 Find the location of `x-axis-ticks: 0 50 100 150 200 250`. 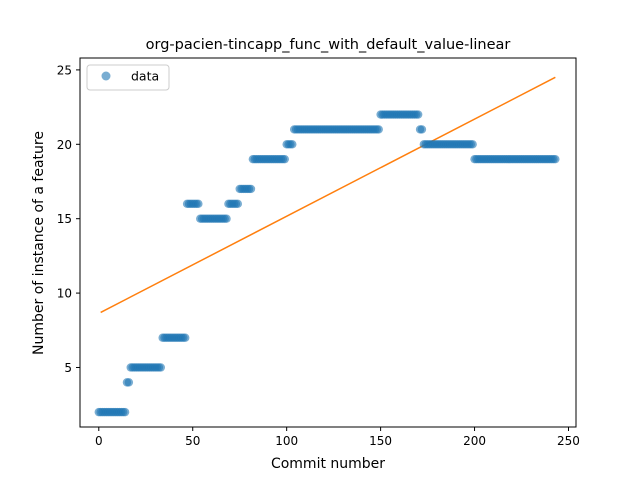

x-axis-ticks: 0 50 100 150 200 250 is located at coordinates (337, 437).